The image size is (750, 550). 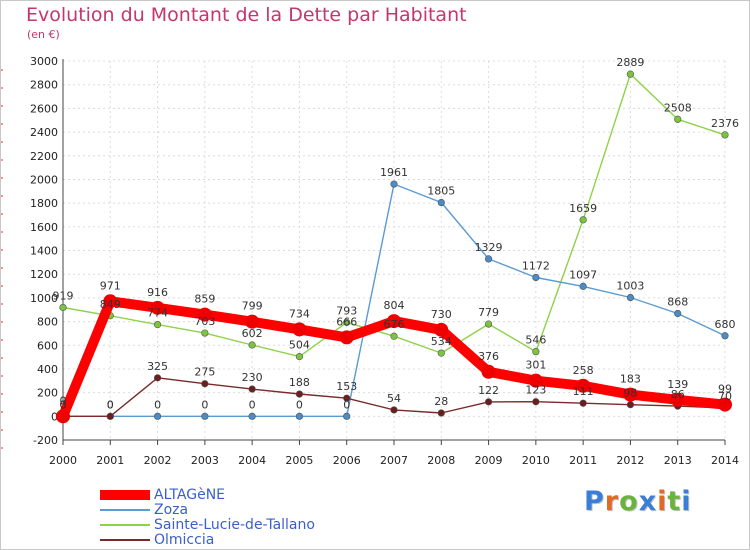 I want to click on y-tick-label: 2800, so click(x=44, y=85).